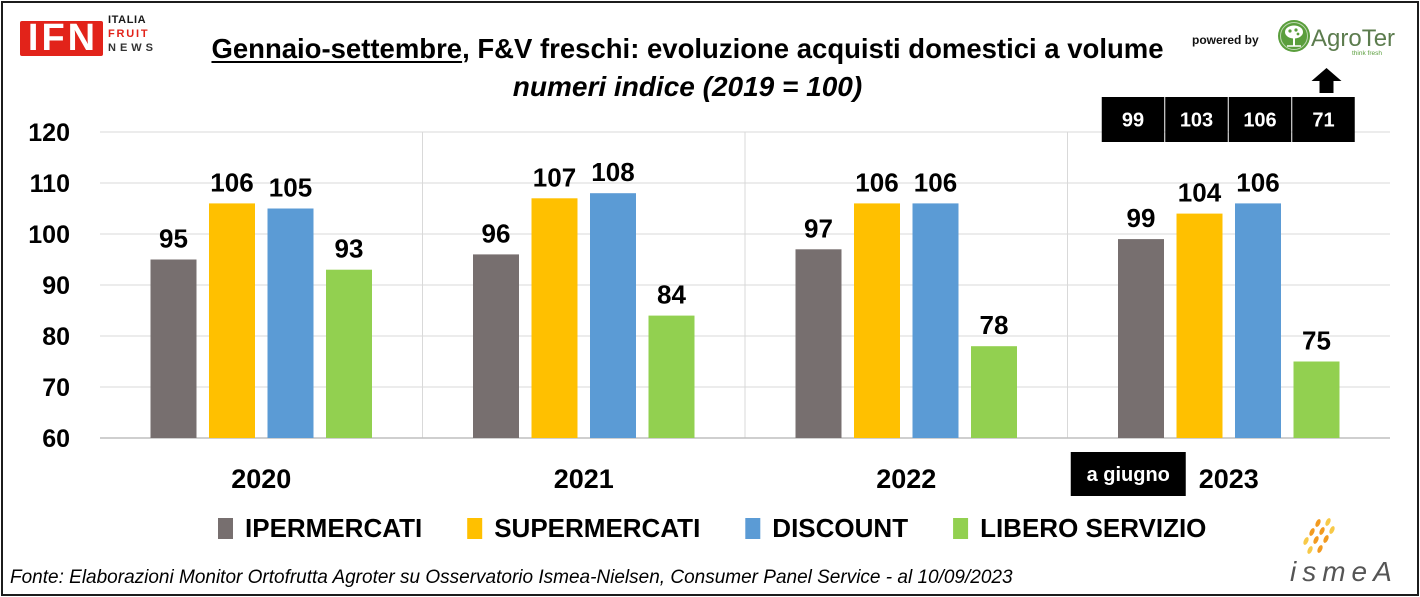 The image size is (1420, 597). Describe the element at coordinates (50, 184) in the screenshot. I see `y-tick-label: 110` at that location.